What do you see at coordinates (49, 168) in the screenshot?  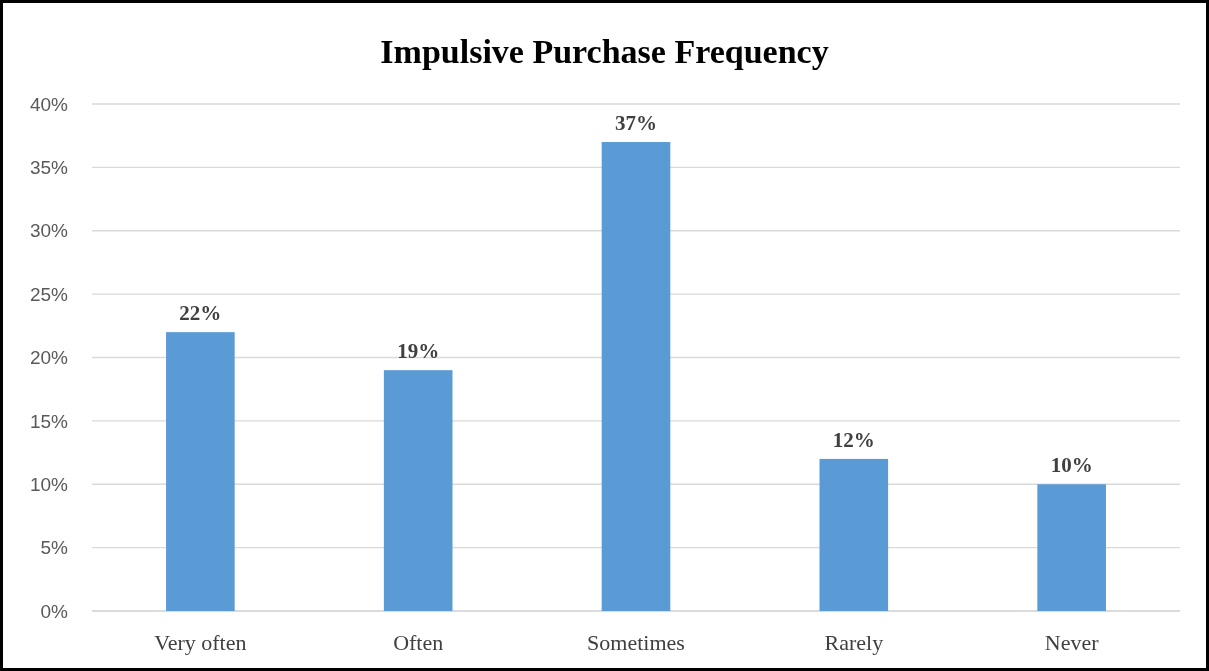 I see `y-tick-label: 35%` at bounding box center [49, 168].